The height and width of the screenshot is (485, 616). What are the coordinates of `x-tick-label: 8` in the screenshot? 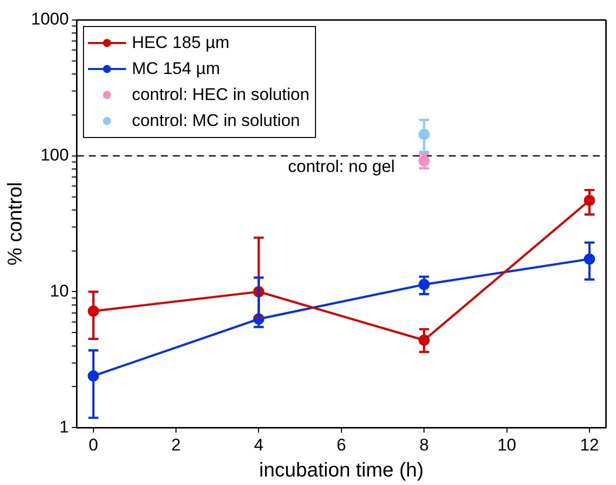 It's located at (424, 444).